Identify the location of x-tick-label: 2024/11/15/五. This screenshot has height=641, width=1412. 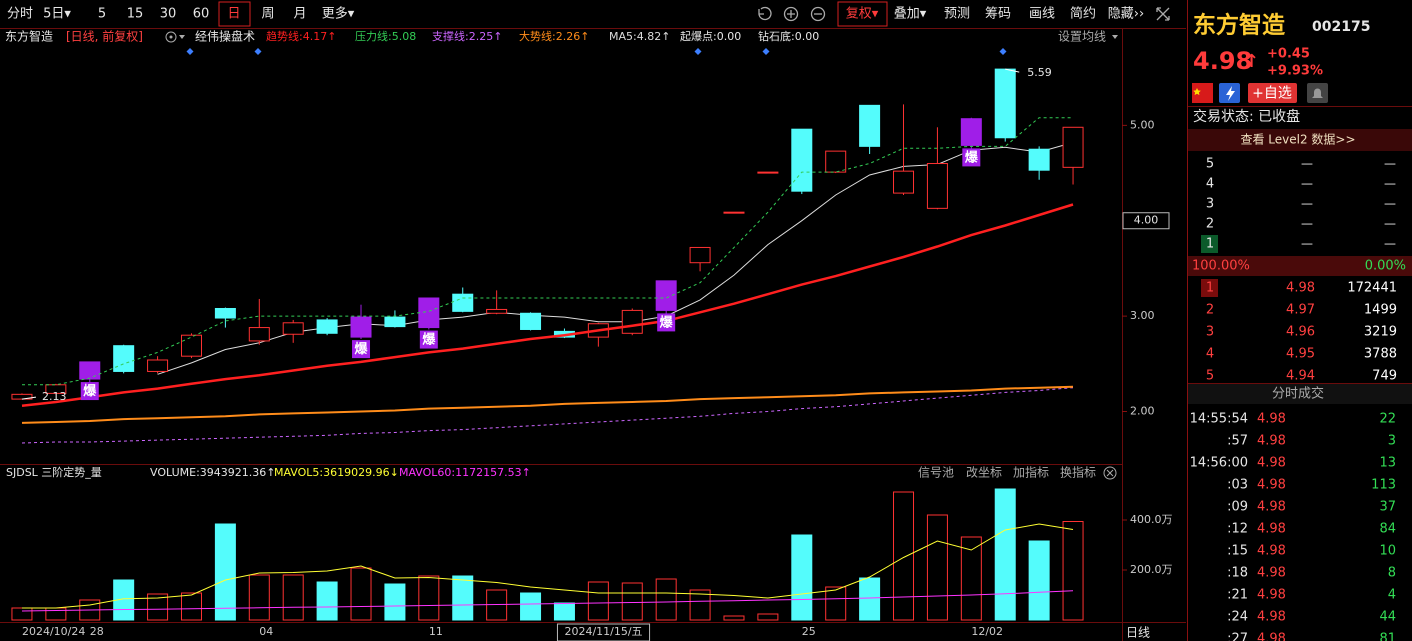
(603, 631).